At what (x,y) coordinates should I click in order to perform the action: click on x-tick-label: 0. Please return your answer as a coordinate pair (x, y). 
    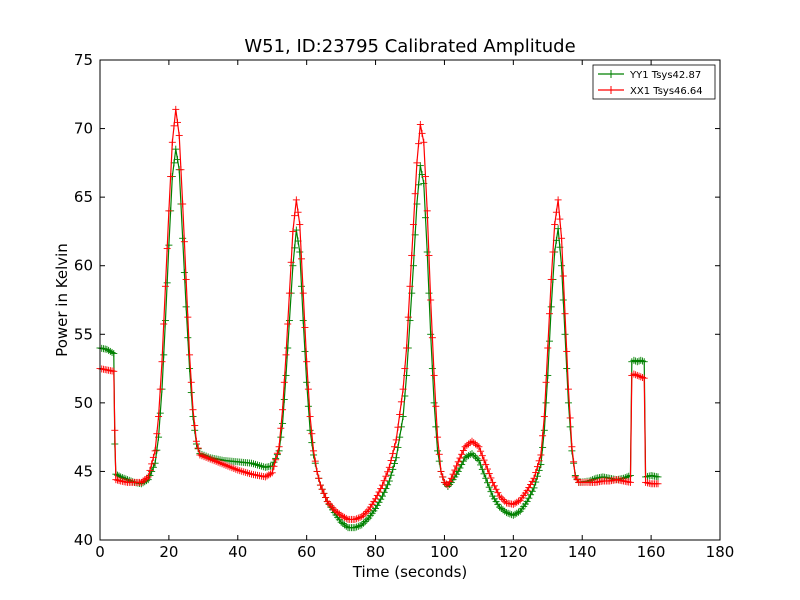
    Looking at the image, I should click on (100, 552).